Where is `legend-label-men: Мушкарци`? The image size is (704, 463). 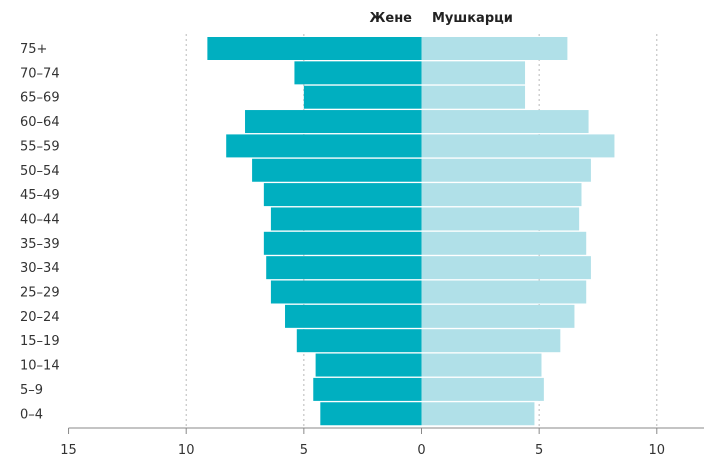
legend-label-men: Мушкарци is located at coordinates (472, 18).